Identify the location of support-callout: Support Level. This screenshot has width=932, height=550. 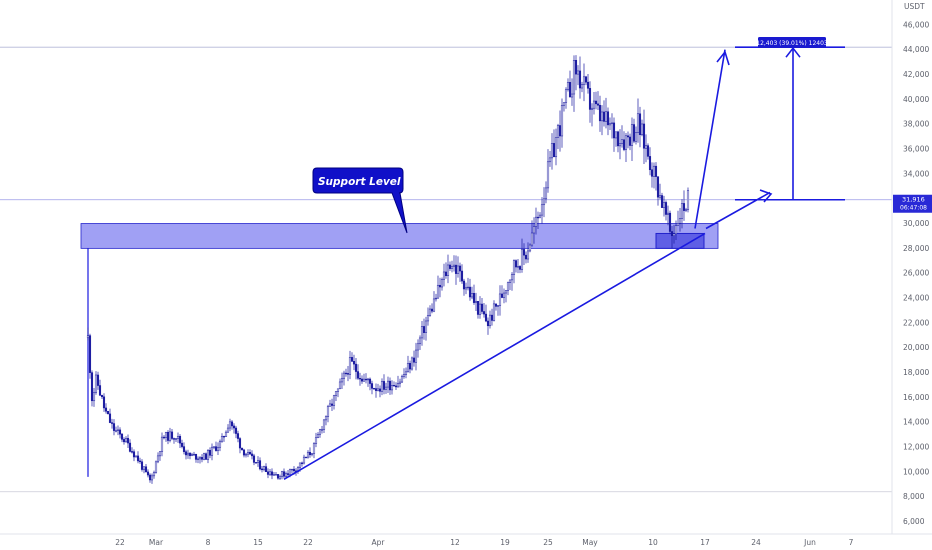
(360, 200).